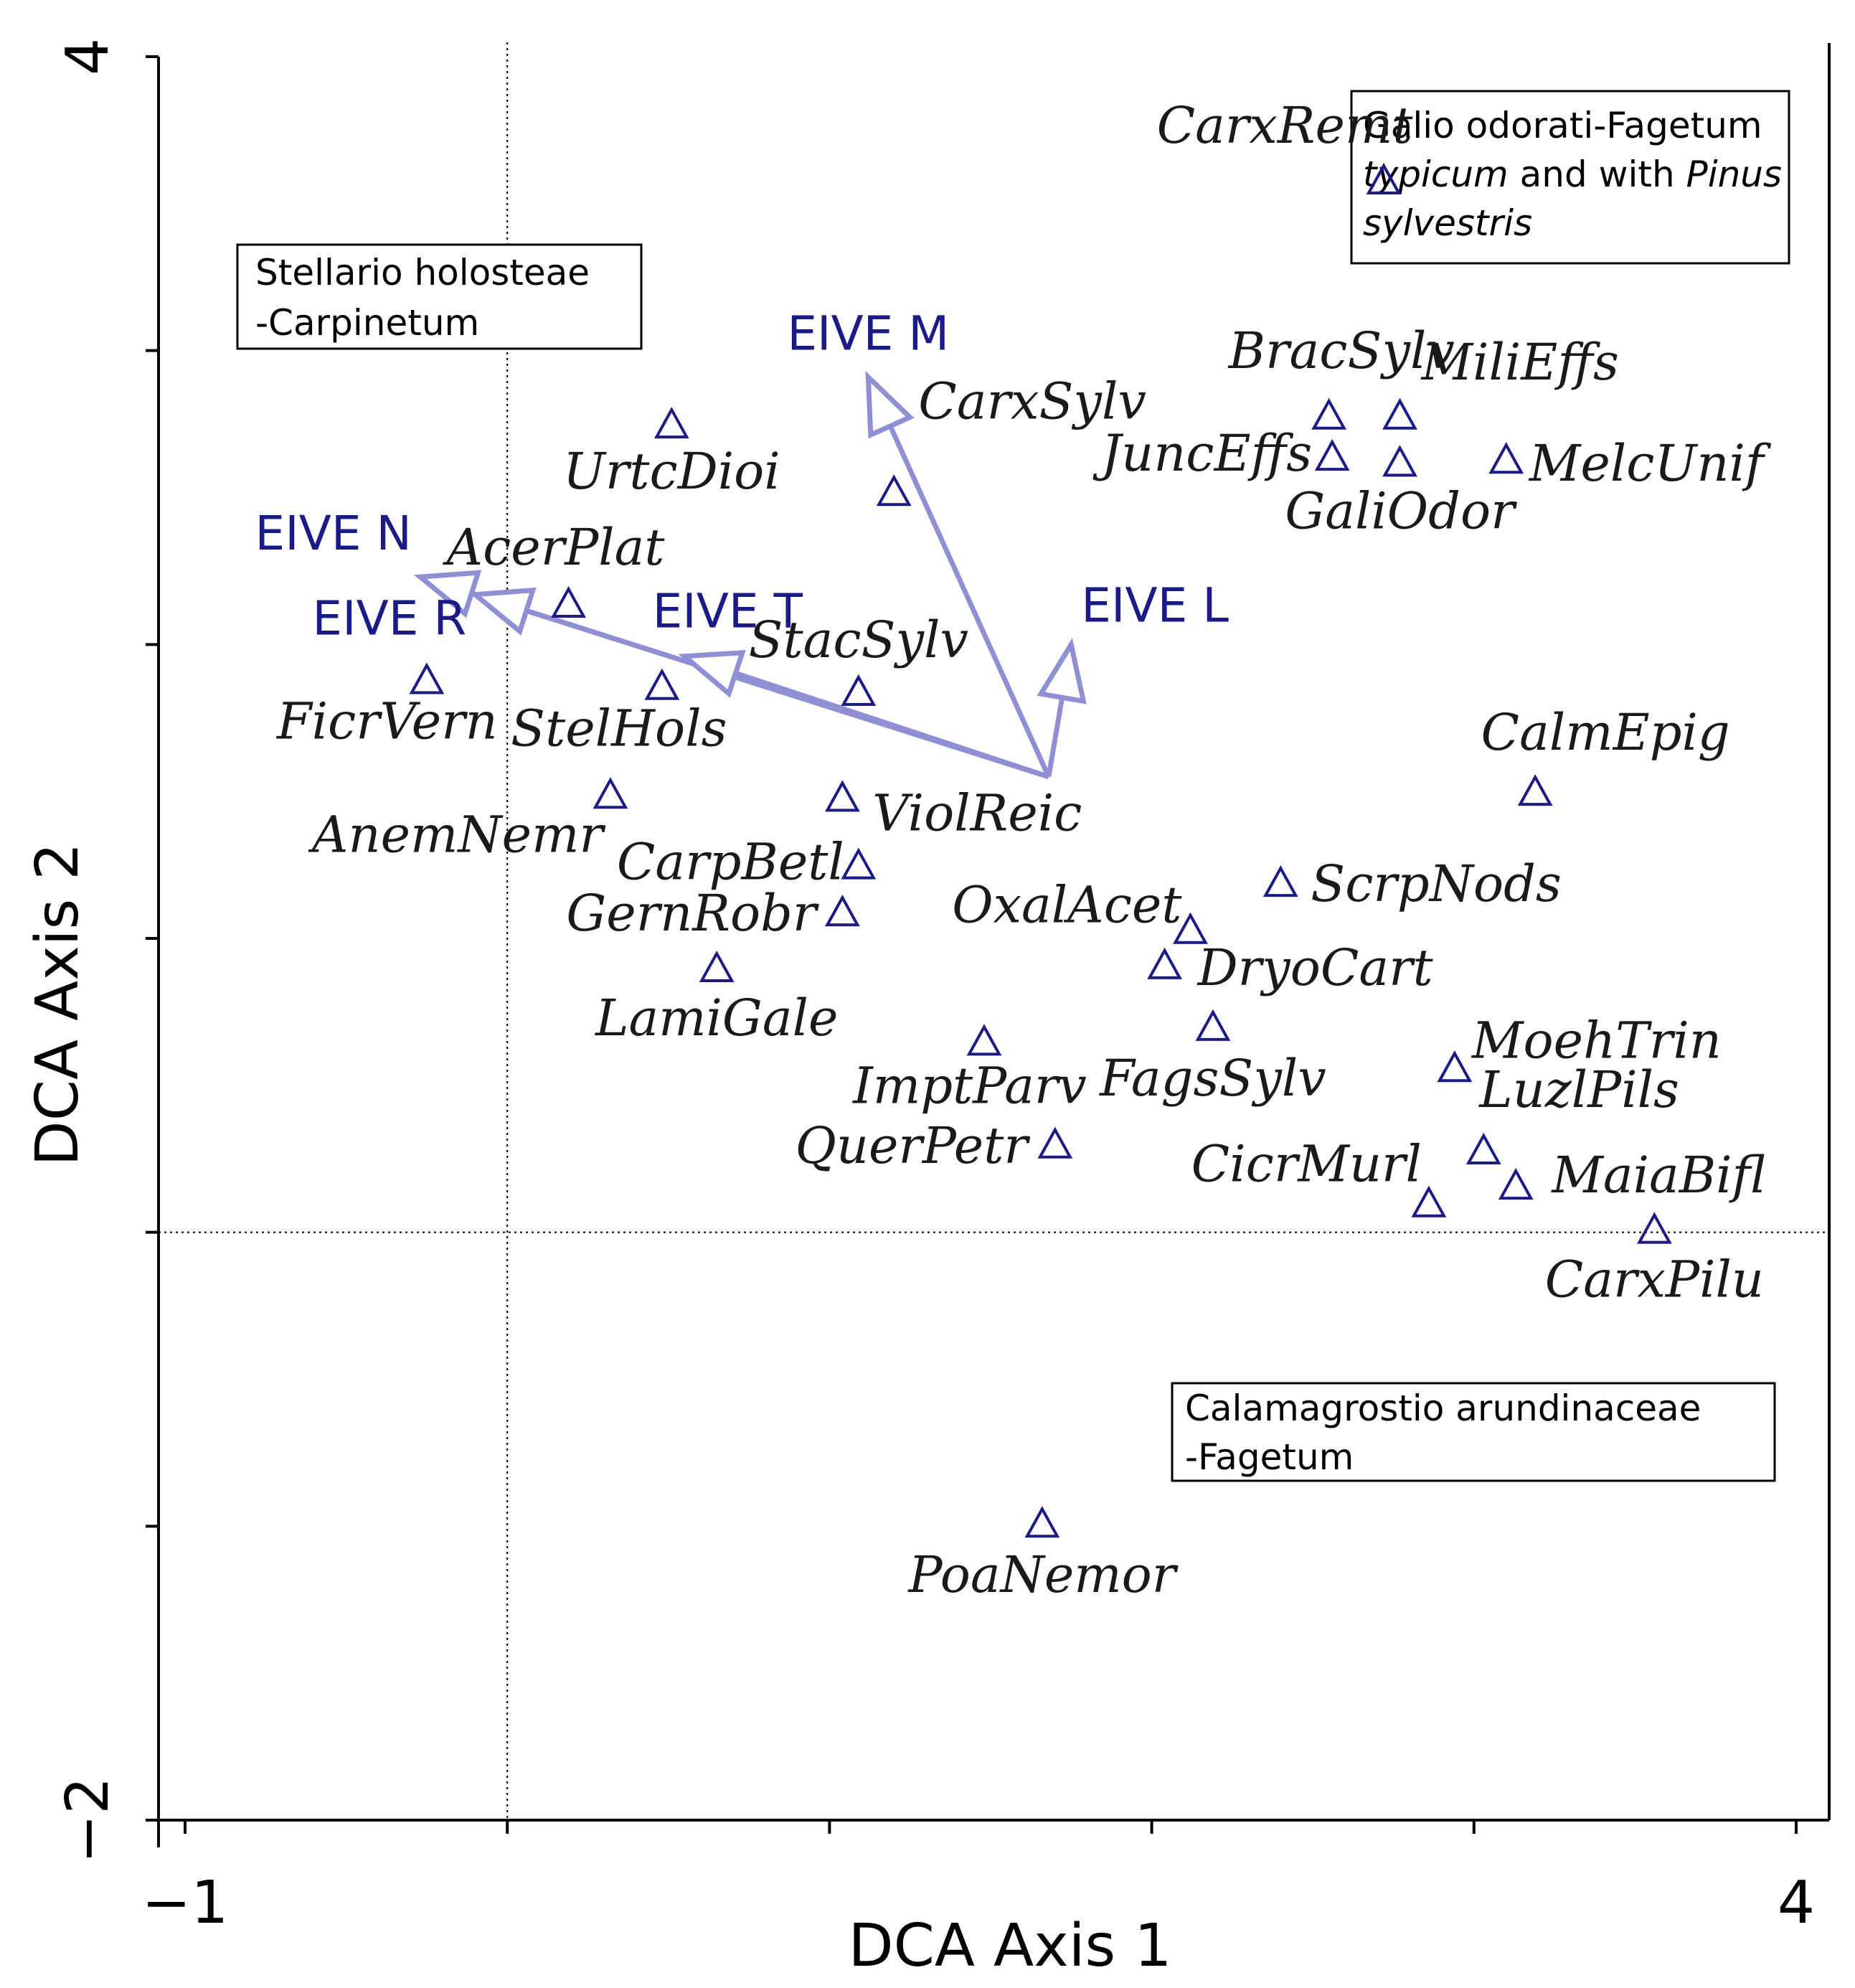 This screenshot has height=1988, width=1855. What do you see at coordinates (730, 862) in the screenshot?
I see `species-label: CarpBetl` at bounding box center [730, 862].